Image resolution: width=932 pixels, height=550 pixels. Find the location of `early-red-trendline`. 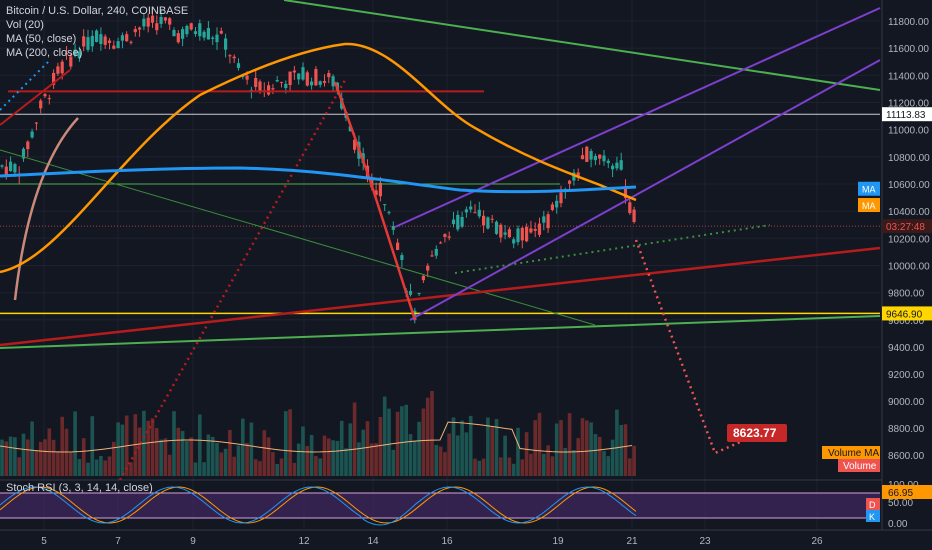

early-red-trendline is located at coordinates (35, 97).